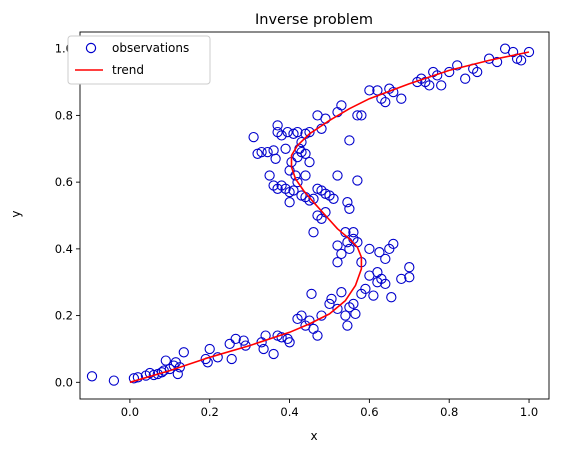 This screenshot has width=567, height=457. I want to click on legend: observations trend, so click(139, 60).